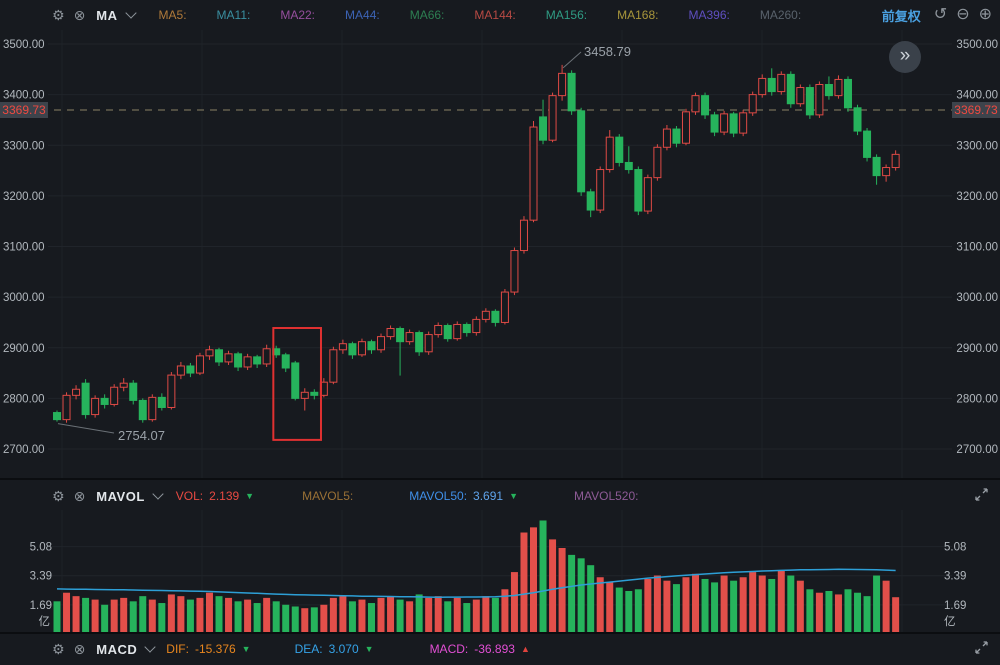 The image size is (1000, 665). I want to click on mavol50-label: MAVOL50:, so click(438, 496).